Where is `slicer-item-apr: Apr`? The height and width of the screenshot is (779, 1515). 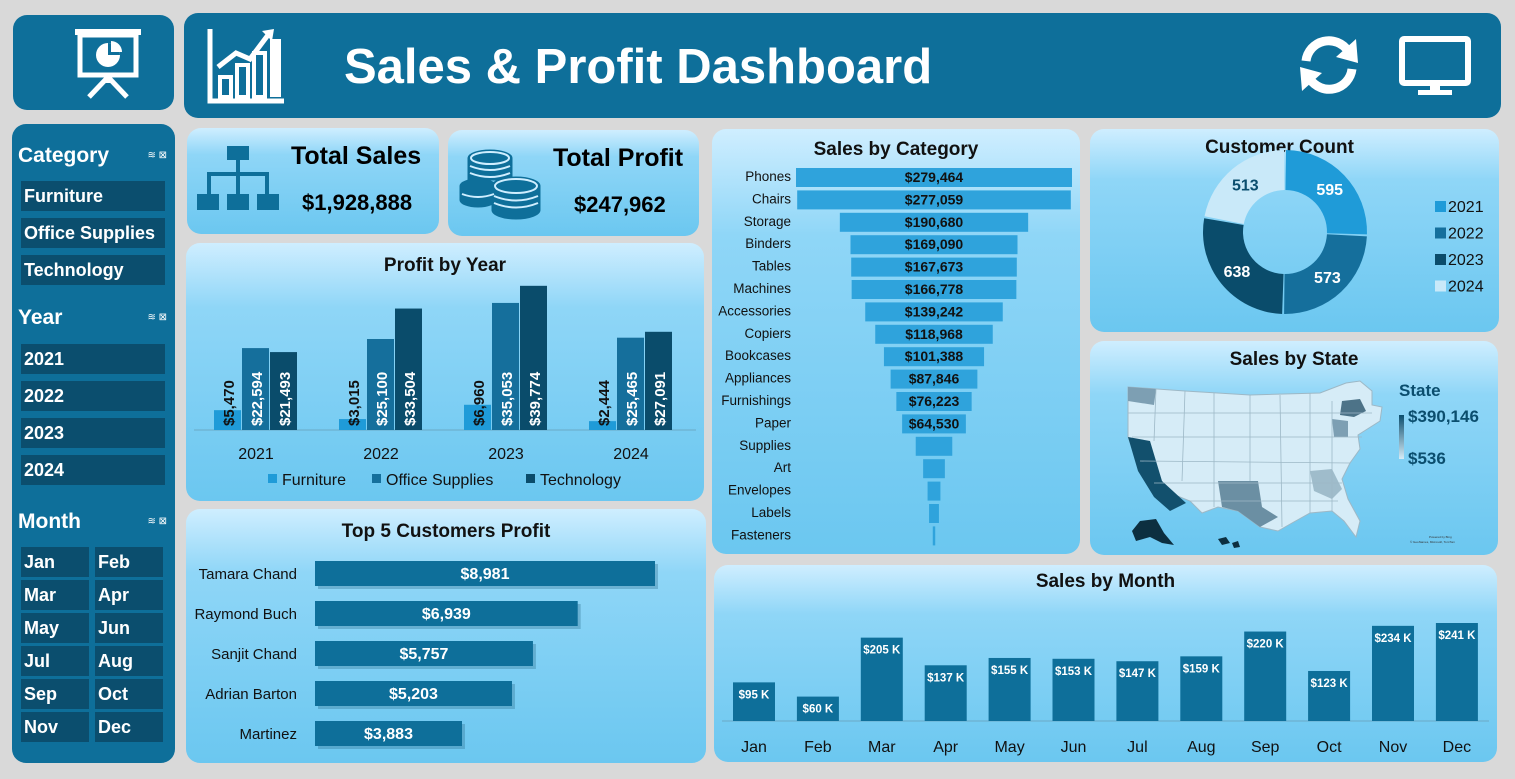
slicer-item-apr: Apr is located at coordinates (129, 595).